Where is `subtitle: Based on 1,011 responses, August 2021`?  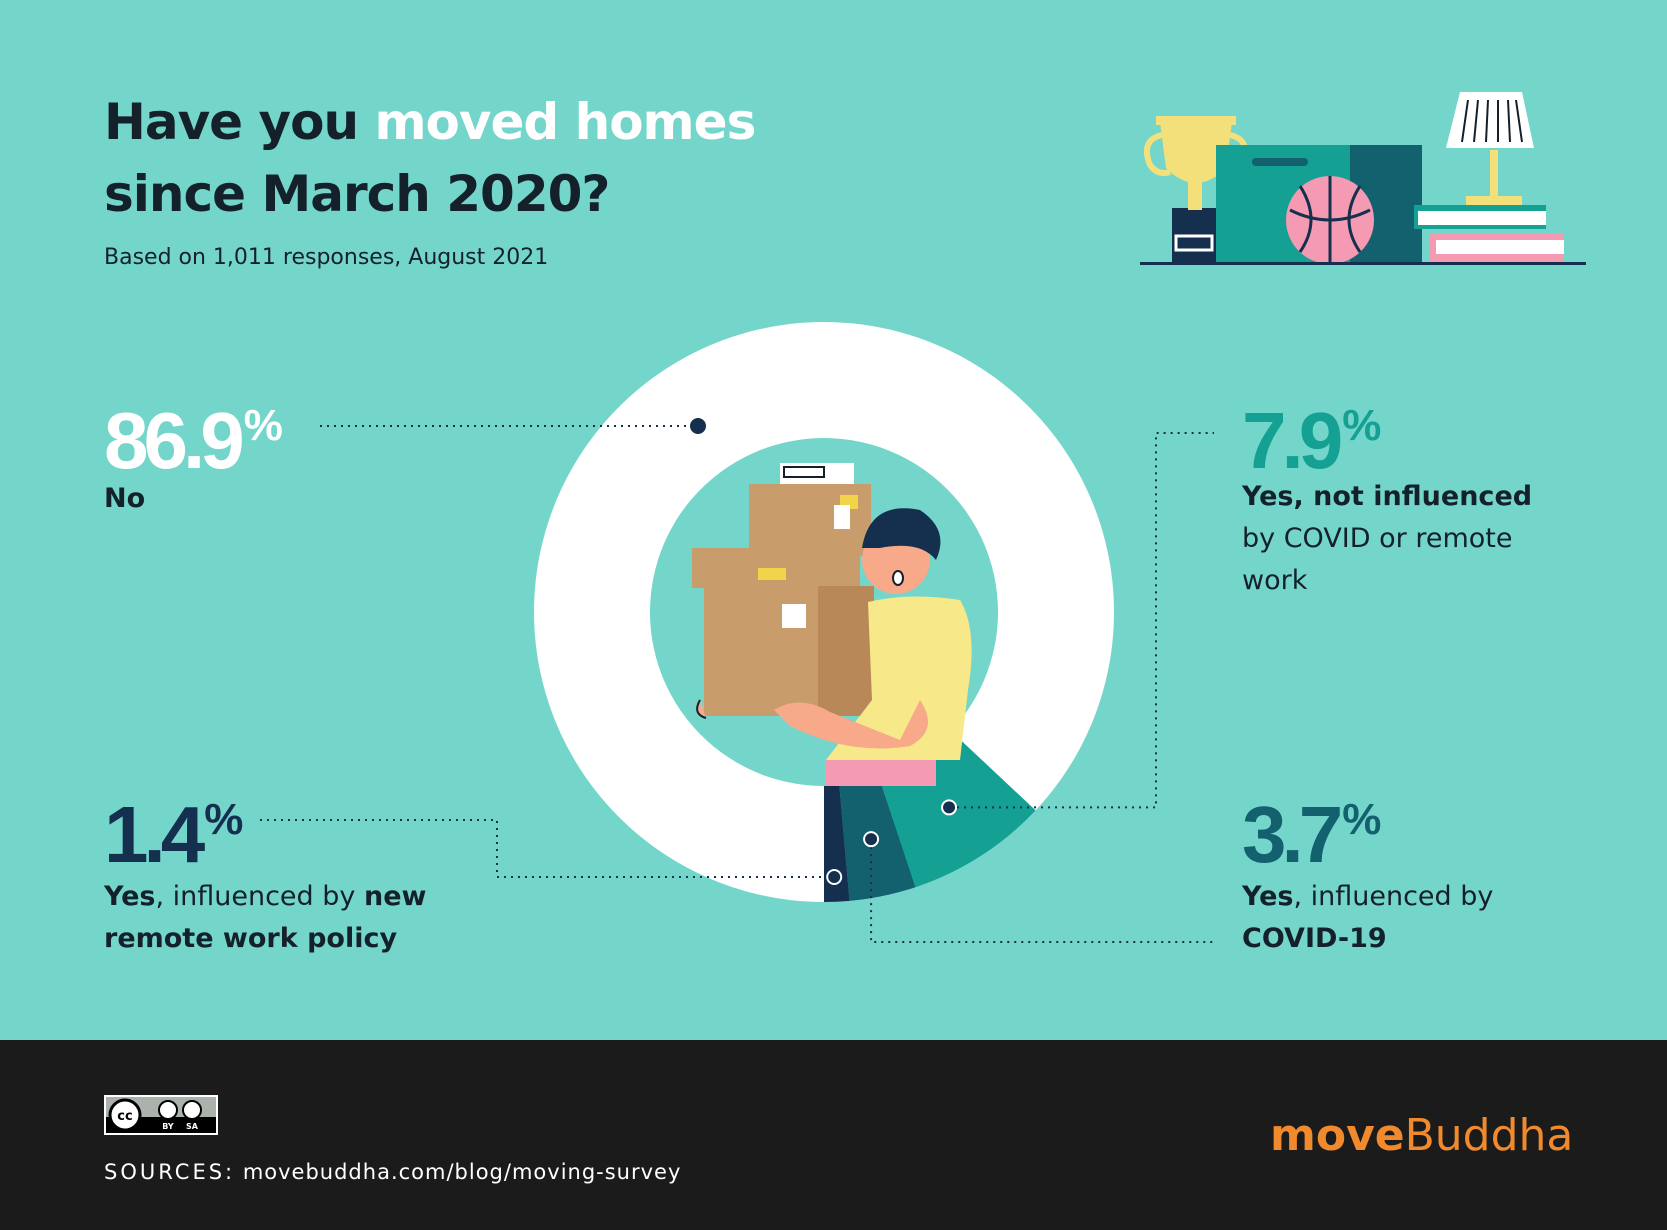 subtitle: Based on 1,011 responses, August 2021 is located at coordinates (326, 257).